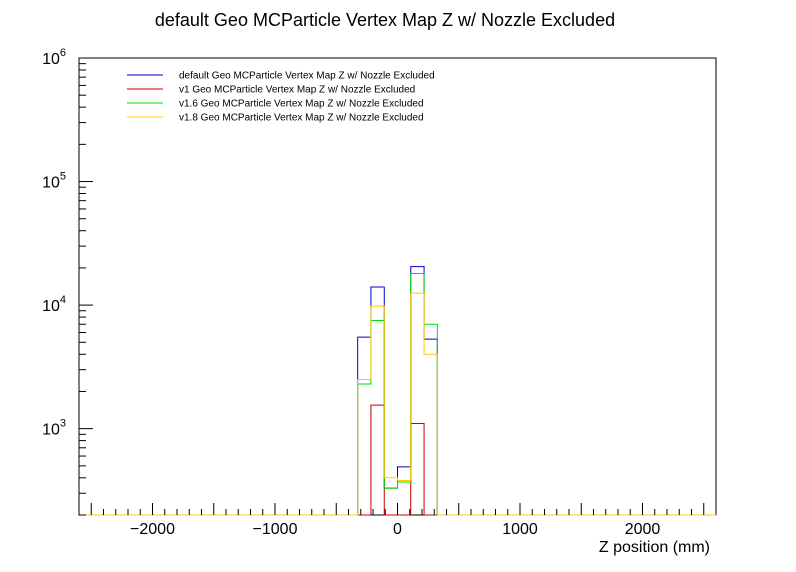  What do you see at coordinates (397, 529) in the screenshot?
I see `x-tick-label: 0` at bounding box center [397, 529].